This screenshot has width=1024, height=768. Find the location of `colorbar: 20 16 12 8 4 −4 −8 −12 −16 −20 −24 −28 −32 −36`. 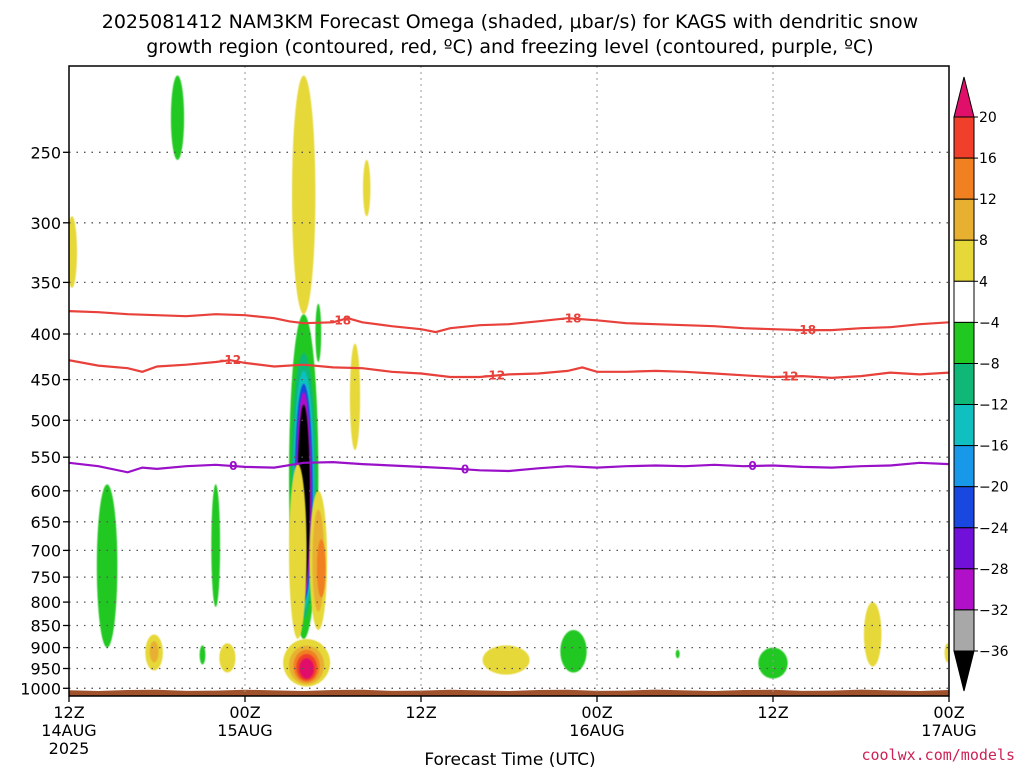

colorbar: 20 16 12 8 4 −4 −8 −12 −16 −20 −24 −28 −32 −36 is located at coordinates (981, 384).